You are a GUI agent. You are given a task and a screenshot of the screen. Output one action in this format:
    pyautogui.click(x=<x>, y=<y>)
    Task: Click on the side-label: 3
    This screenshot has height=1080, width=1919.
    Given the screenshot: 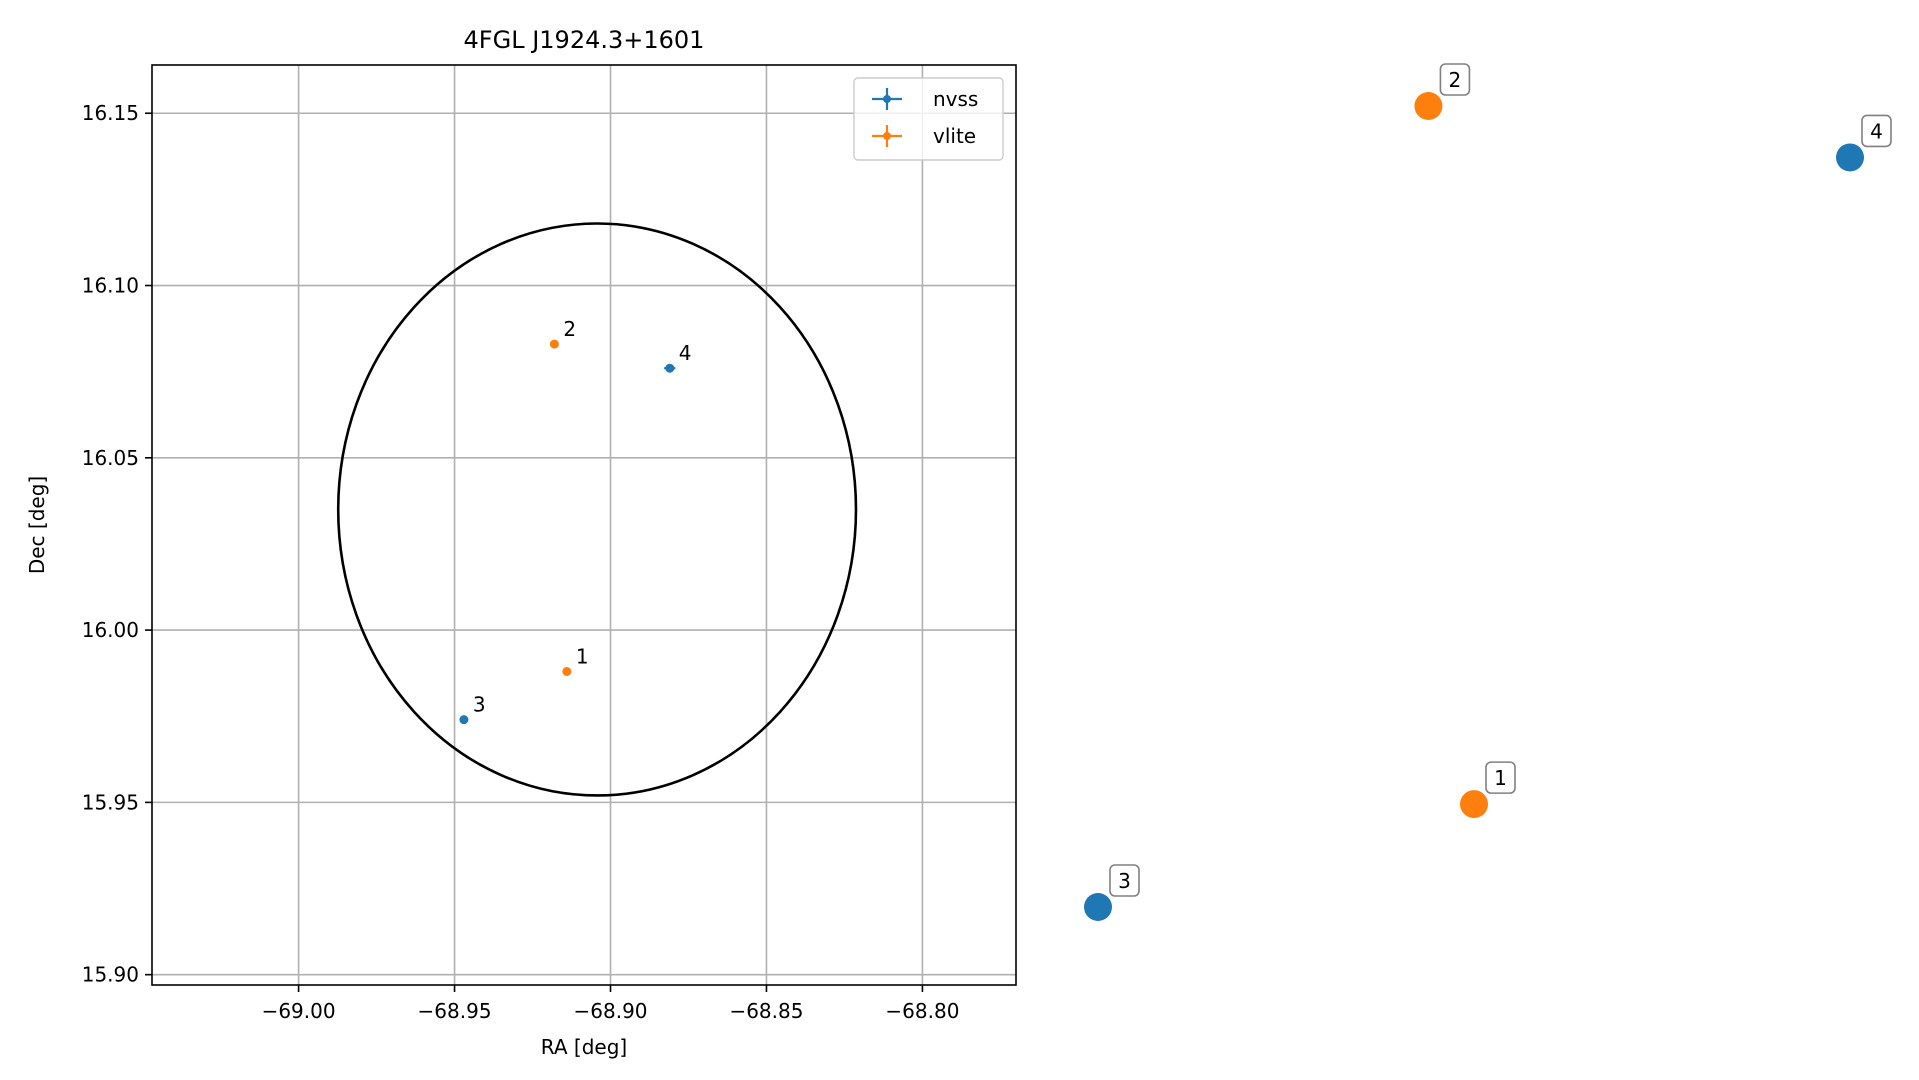 What is the action you would take?
    pyautogui.click(x=1124, y=881)
    